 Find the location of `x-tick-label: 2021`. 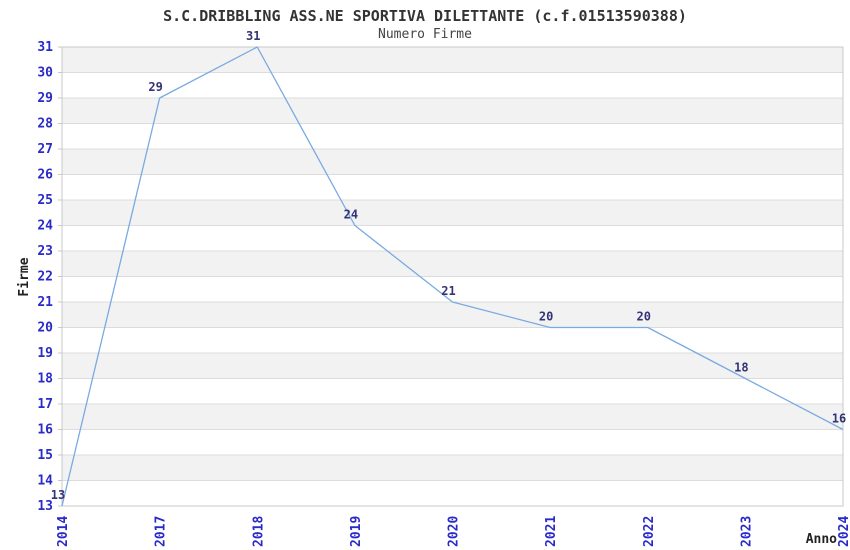

x-tick-label: 2021 is located at coordinates (551, 531).